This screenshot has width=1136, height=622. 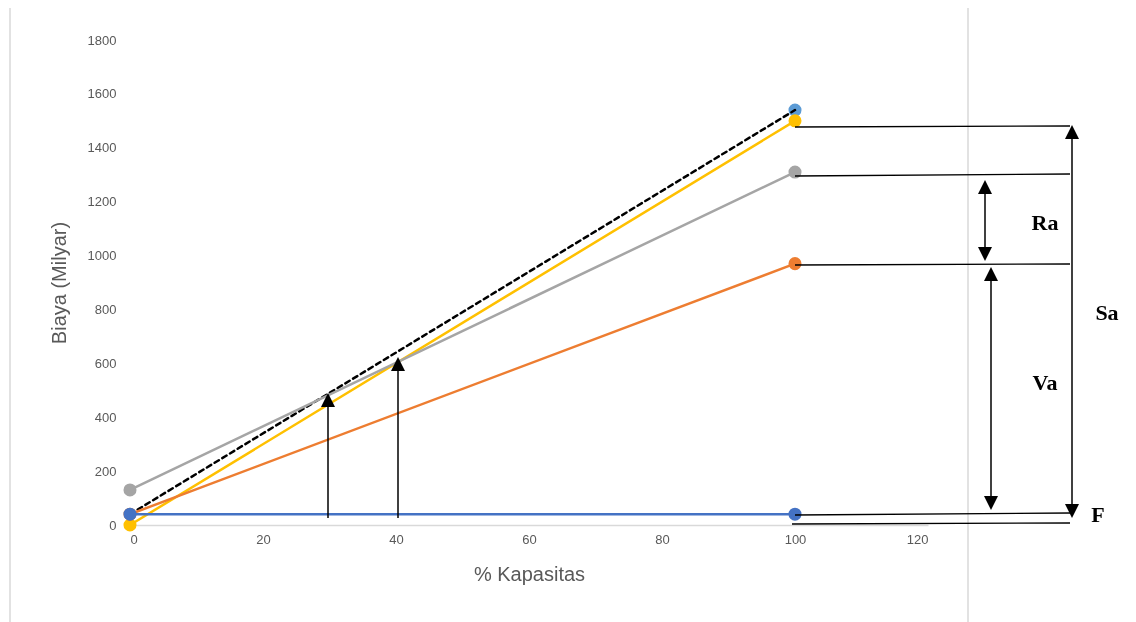 I want to click on x-tick-label: 80, so click(x=662, y=539).